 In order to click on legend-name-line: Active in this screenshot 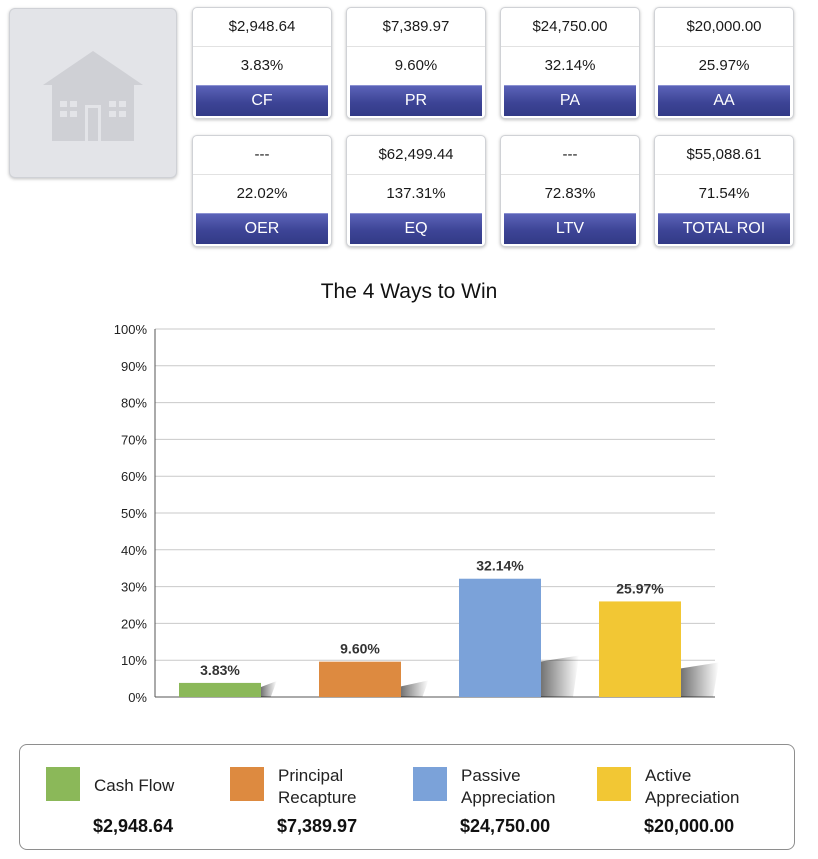, I will do `click(668, 775)`.